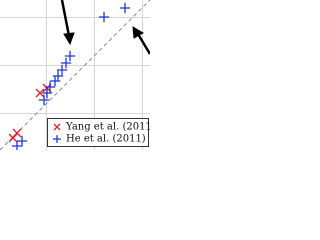 This screenshot has height=240, width=320. Describe the element at coordinates (106, 139) in the screenshot. I see `legend-label: He et al. (2011)` at that location.